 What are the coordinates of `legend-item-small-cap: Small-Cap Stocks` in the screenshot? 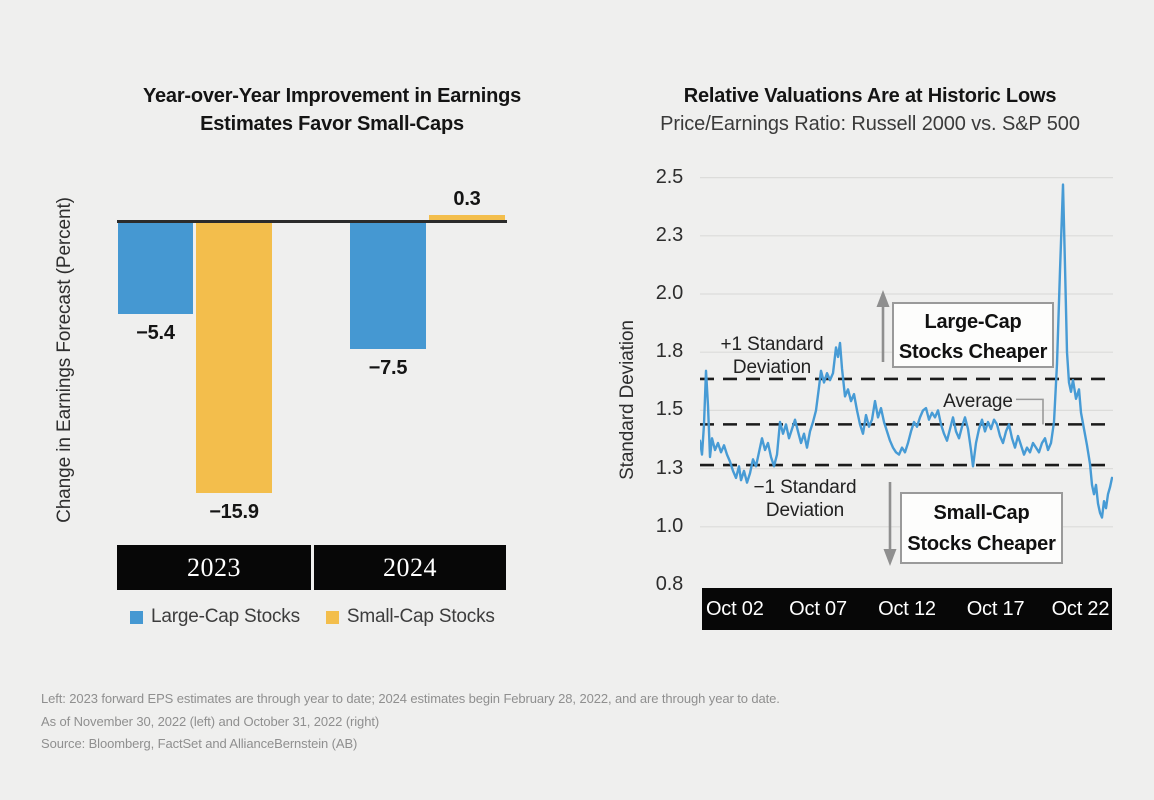 It's located at (410, 617).